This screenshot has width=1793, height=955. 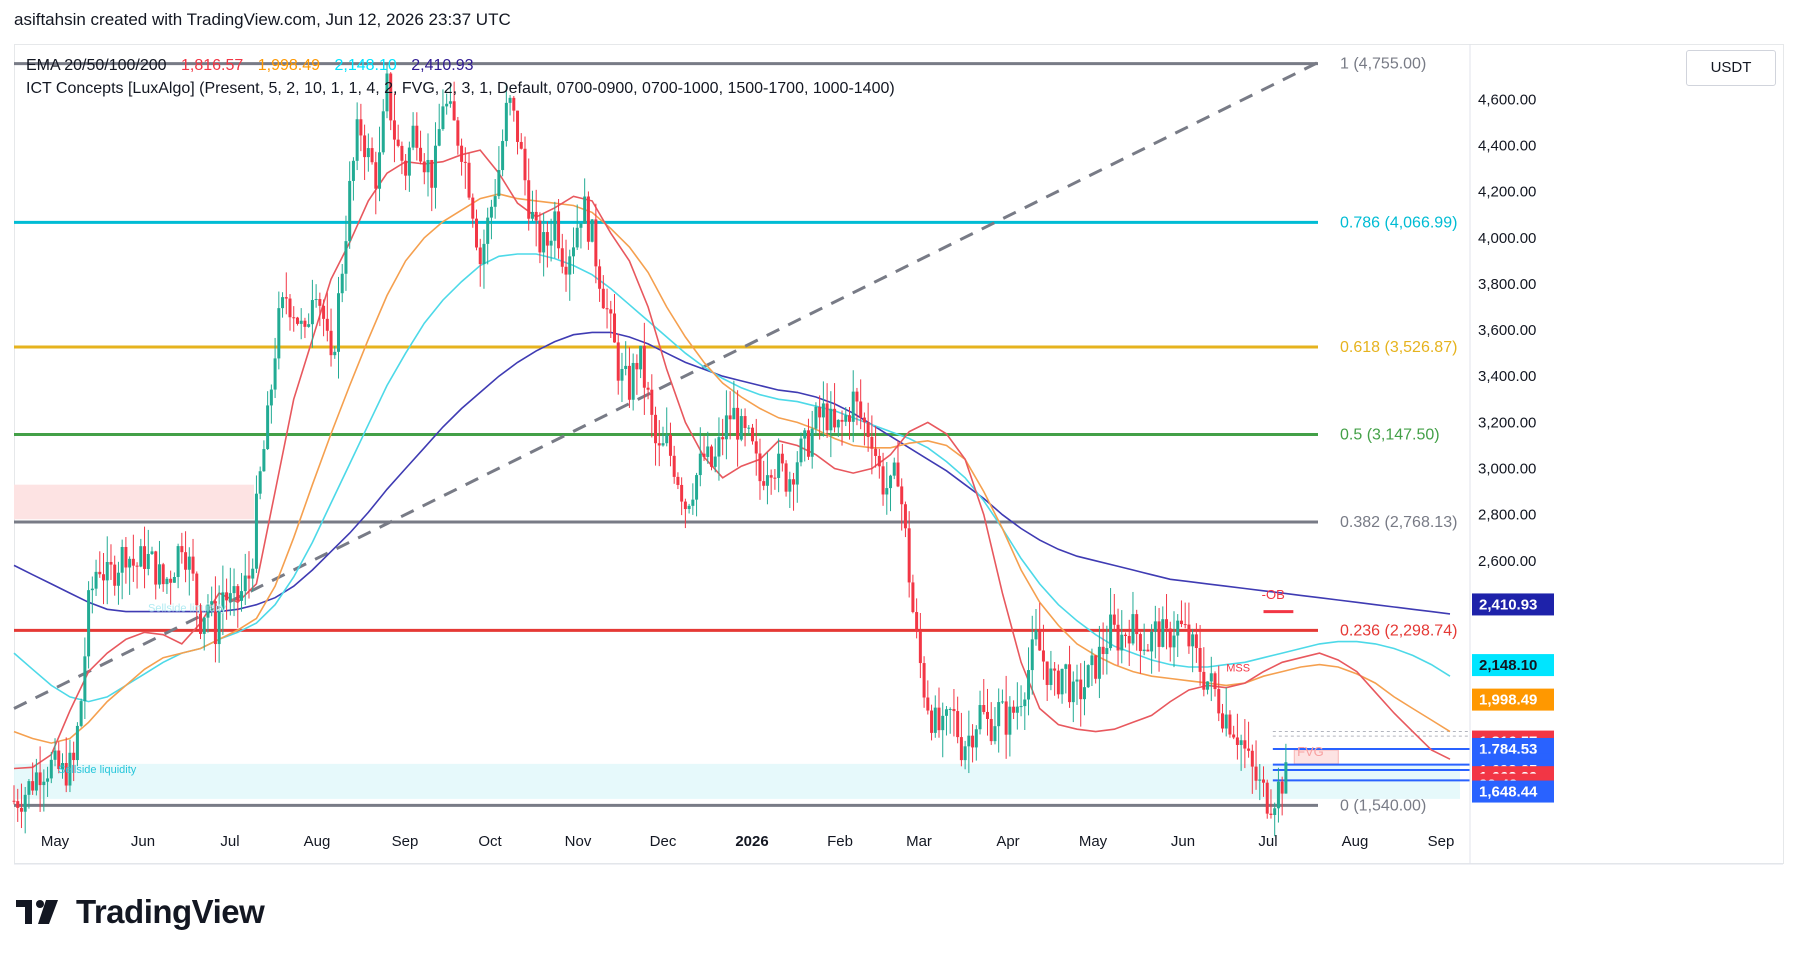 What do you see at coordinates (490, 841) in the screenshot?
I see `x-tick-label: Oct` at bounding box center [490, 841].